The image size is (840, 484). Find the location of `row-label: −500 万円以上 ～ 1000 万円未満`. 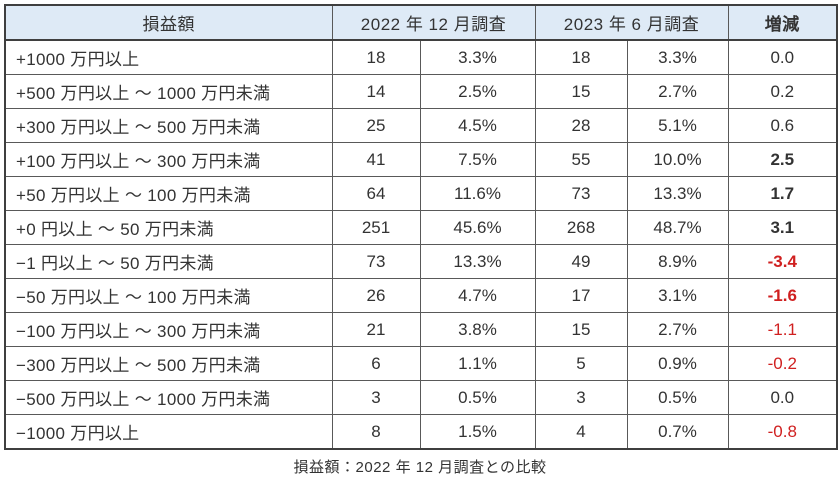

row-label: −500 万円以上 ～ 1000 万円未満 is located at coordinates (168, 397).